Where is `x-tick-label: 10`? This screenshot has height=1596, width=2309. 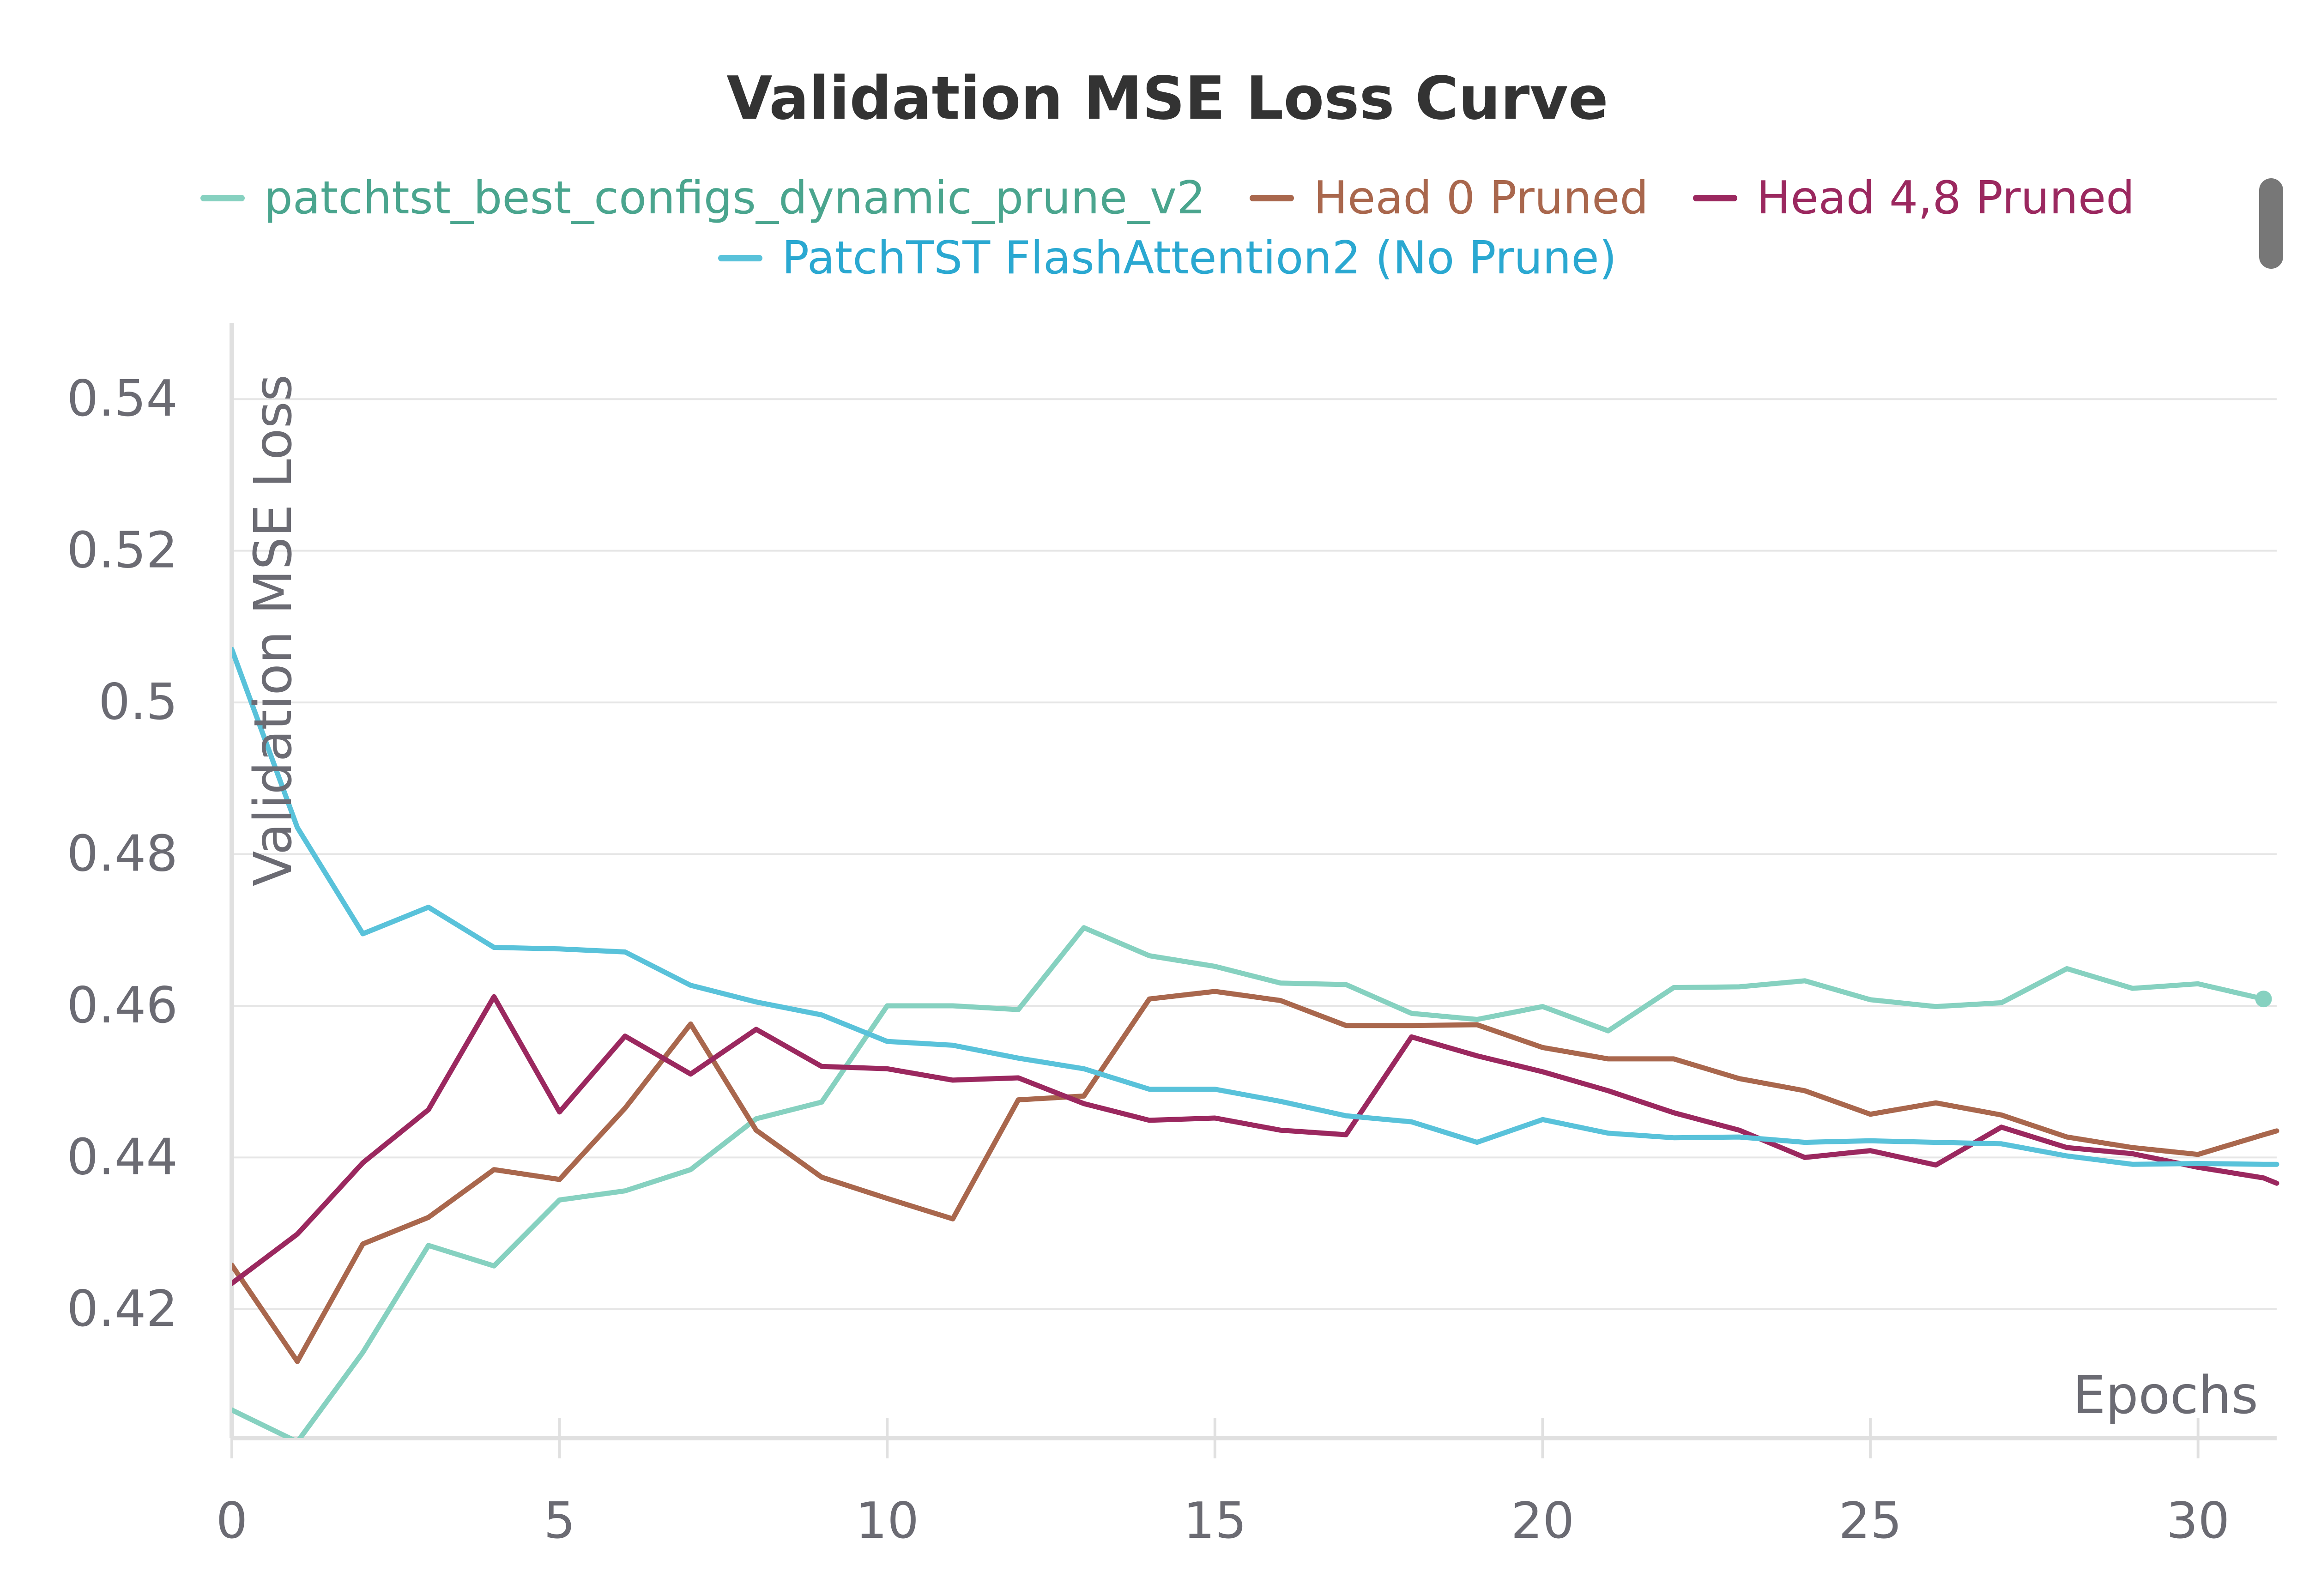
x-tick-label: 10 is located at coordinates (888, 1521).